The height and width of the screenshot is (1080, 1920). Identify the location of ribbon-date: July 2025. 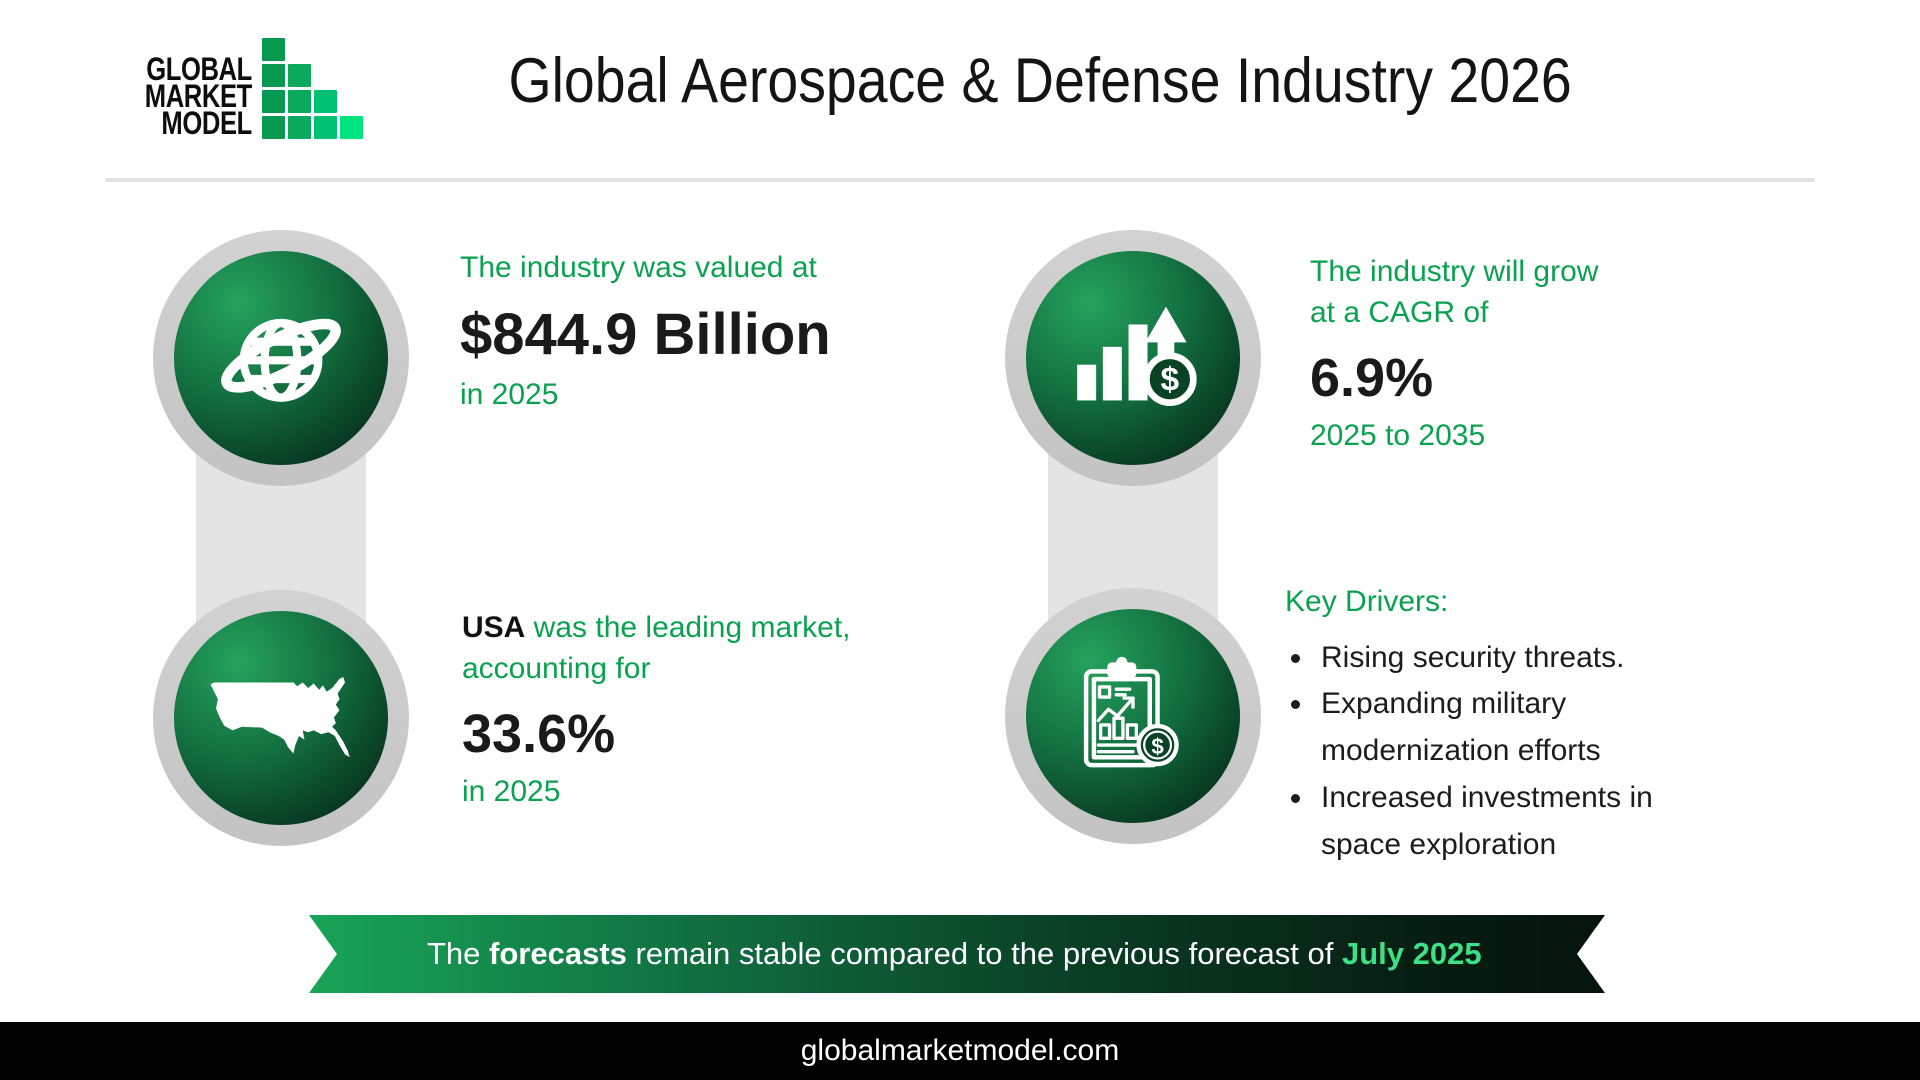
(1411, 953).